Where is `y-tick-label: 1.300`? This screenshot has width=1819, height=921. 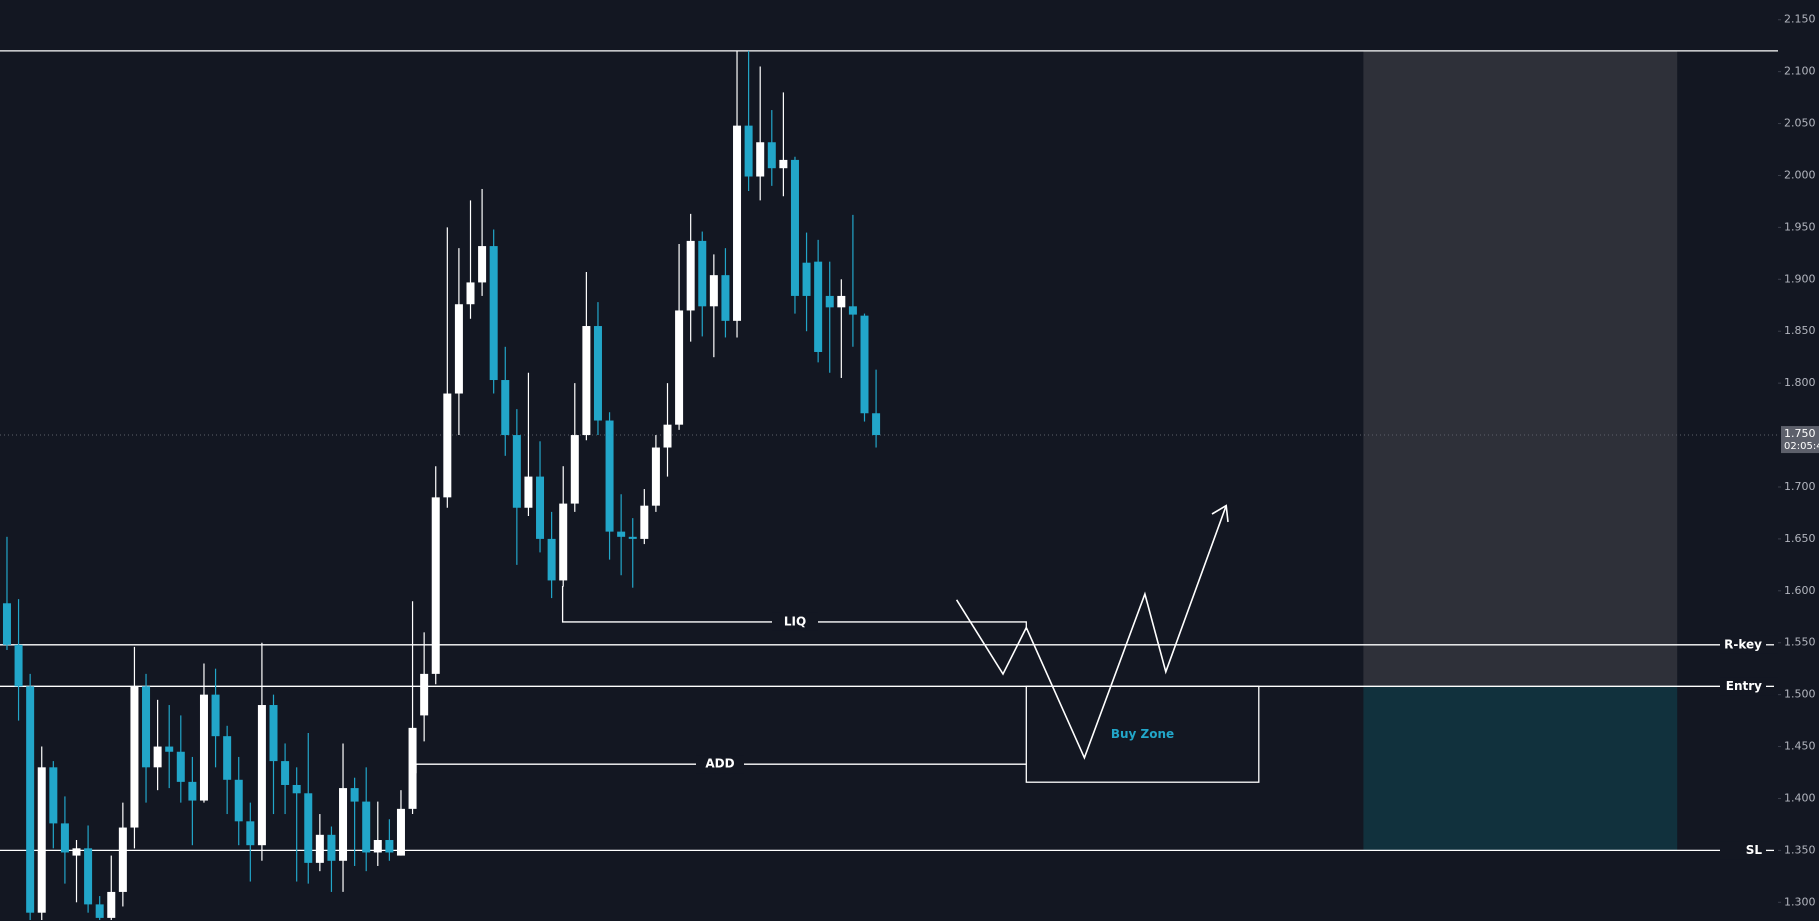 y-tick-label: 1.300 is located at coordinates (1800, 901).